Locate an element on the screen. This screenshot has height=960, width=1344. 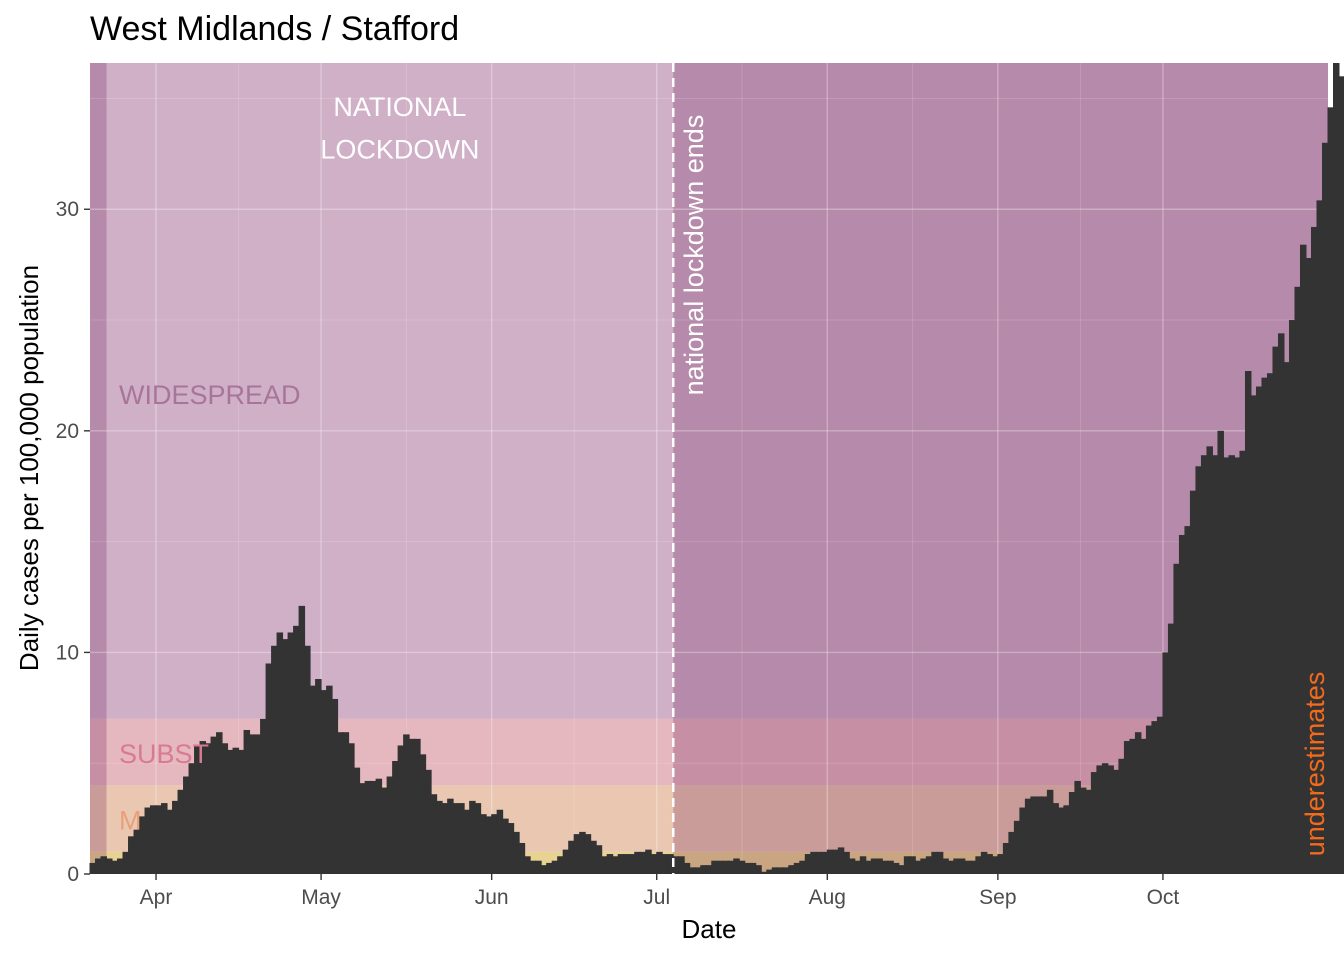
y-axis-title: Daily cases per 100,000 population is located at coordinates (29, 468).